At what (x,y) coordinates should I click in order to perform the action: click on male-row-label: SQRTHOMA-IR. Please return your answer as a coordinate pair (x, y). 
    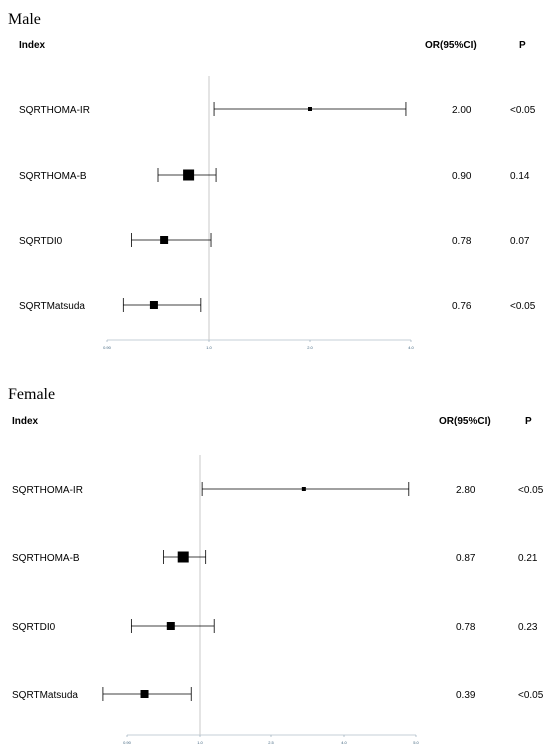
    Looking at the image, I should click on (54, 110).